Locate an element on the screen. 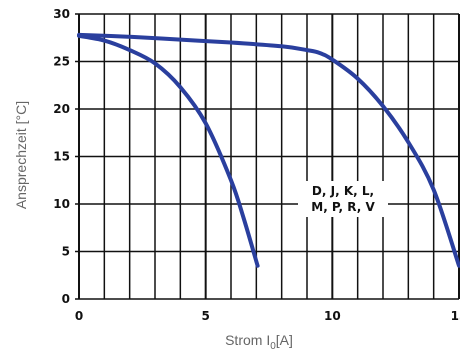  x-tick-label: 0 is located at coordinates (79, 316).